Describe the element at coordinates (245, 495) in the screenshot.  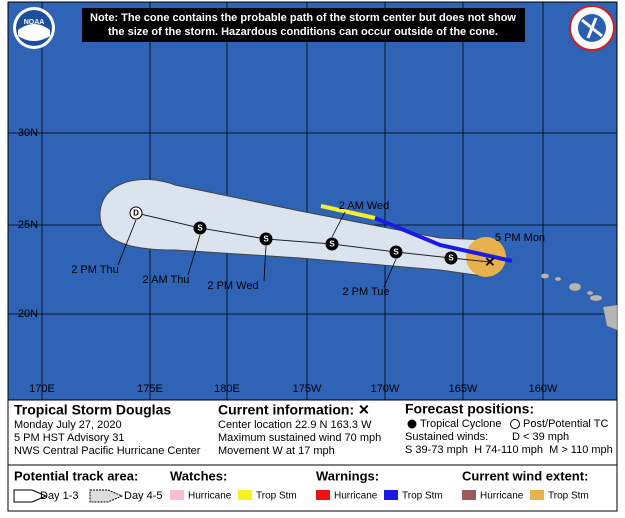
I see `watch-ts-swatch` at that location.